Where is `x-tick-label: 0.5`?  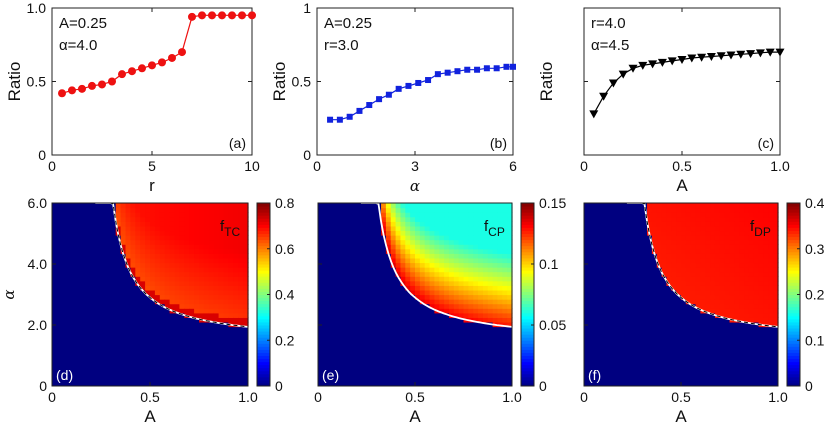 x-tick-label: 0.5 is located at coordinates (681, 397).